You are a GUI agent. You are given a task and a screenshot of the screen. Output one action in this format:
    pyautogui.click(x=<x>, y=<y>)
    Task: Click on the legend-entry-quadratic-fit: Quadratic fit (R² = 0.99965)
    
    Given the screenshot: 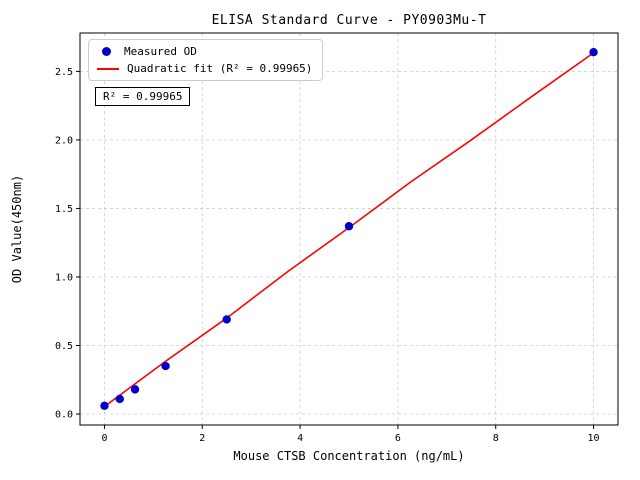 What is the action you would take?
    pyautogui.click(x=204, y=68)
    